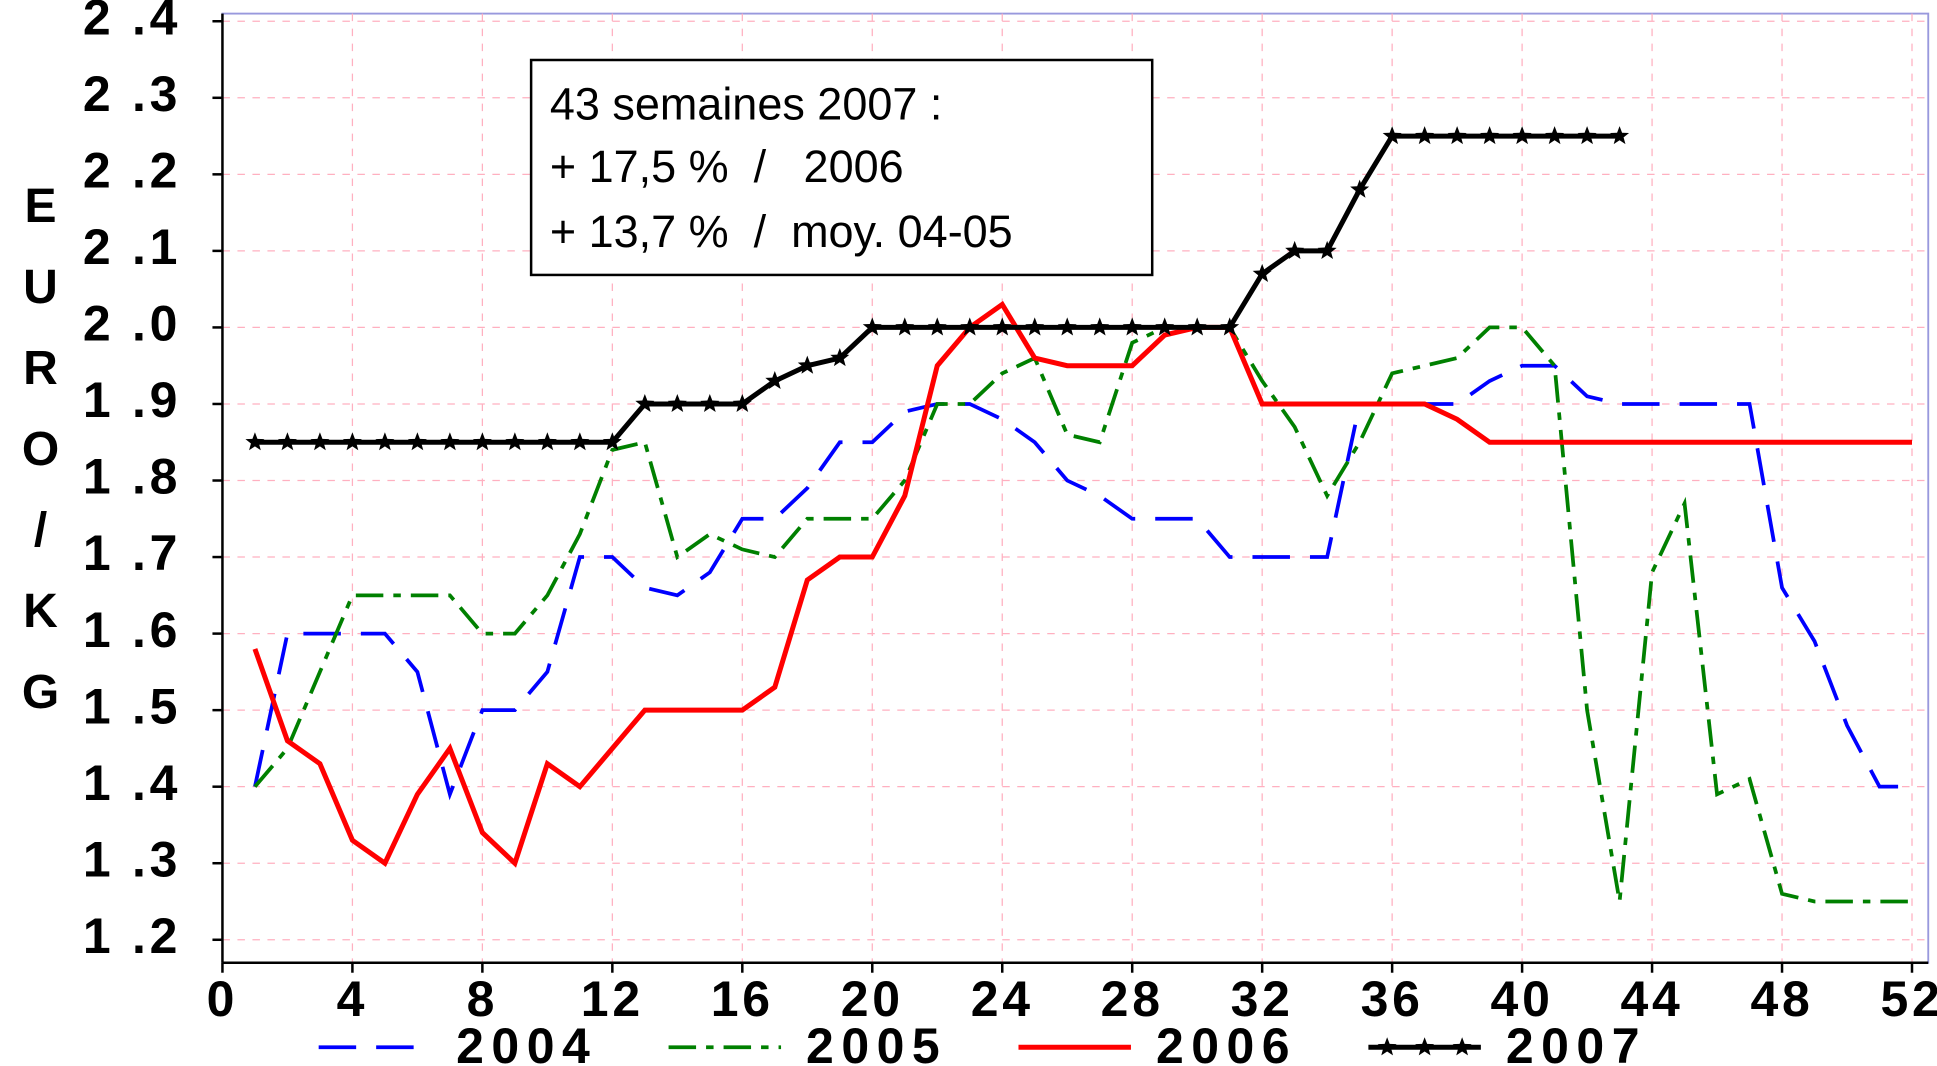  Describe the element at coordinates (1908, 999) in the screenshot. I see `x-tick-label: 52` at that location.